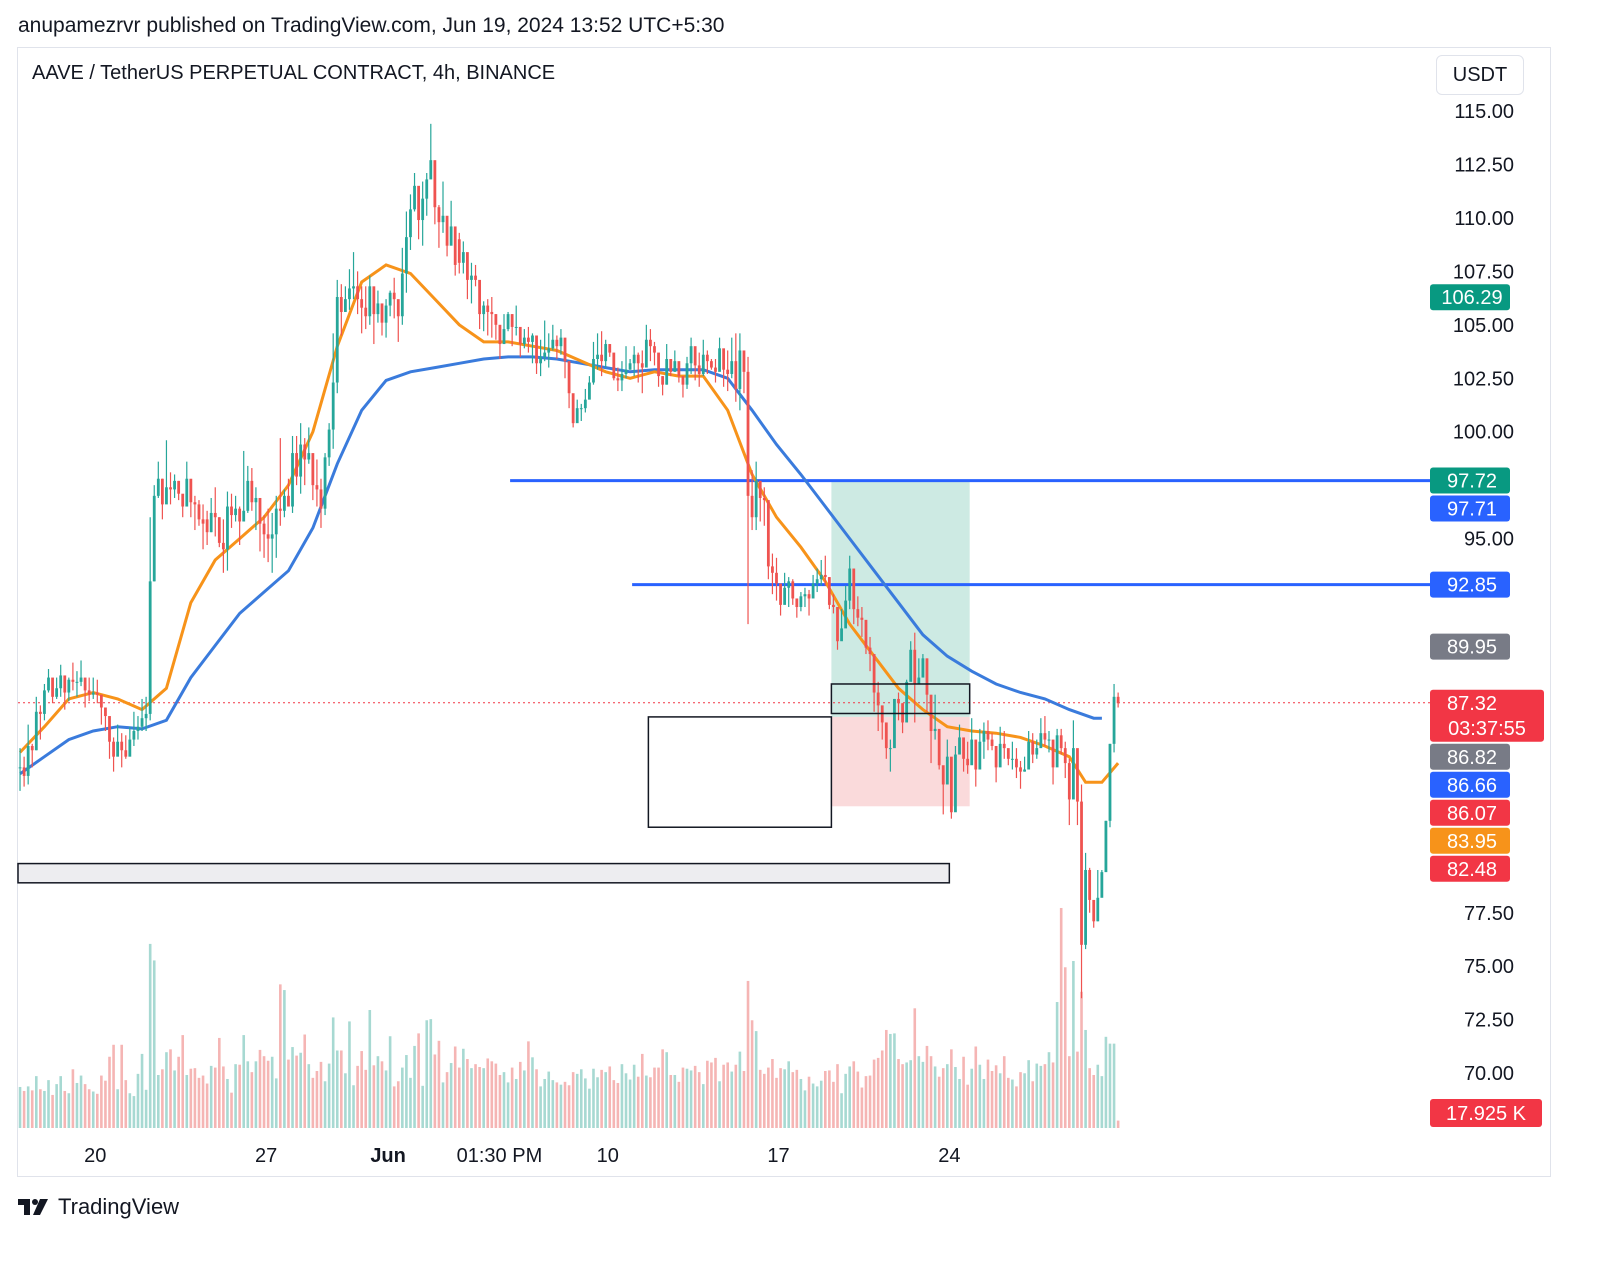 This screenshot has height=1263, width=1600. Describe the element at coordinates (1487, 729) in the screenshot. I see `countdown-timer: 03:37:55` at that location.